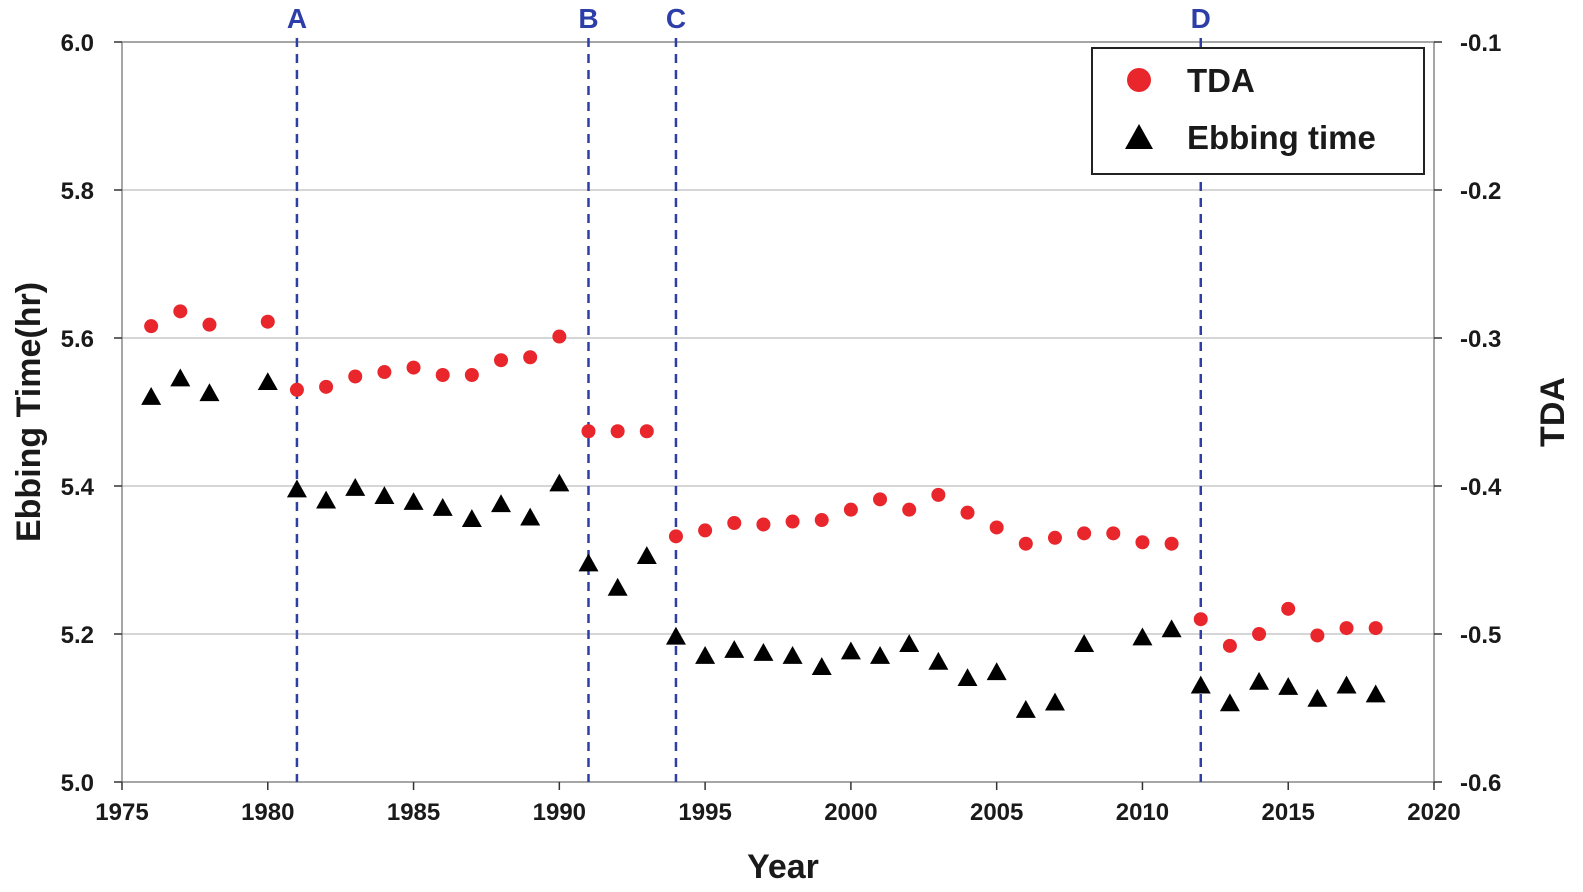  What do you see at coordinates (1433, 812) in the screenshot?
I see `x-tick-label: 2020` at bounding box center [1433, 812].